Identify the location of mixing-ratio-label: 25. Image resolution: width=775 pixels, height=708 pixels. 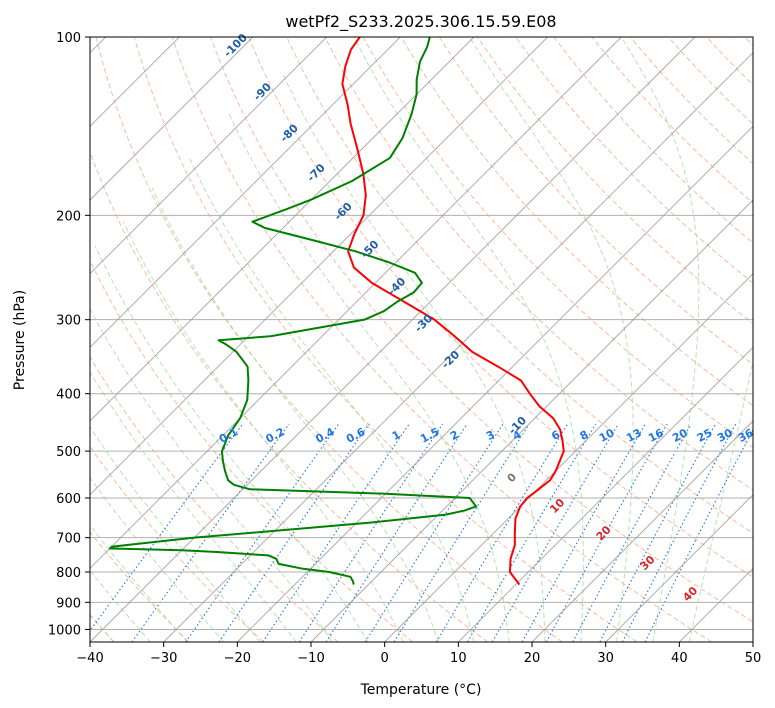
(705, 435).